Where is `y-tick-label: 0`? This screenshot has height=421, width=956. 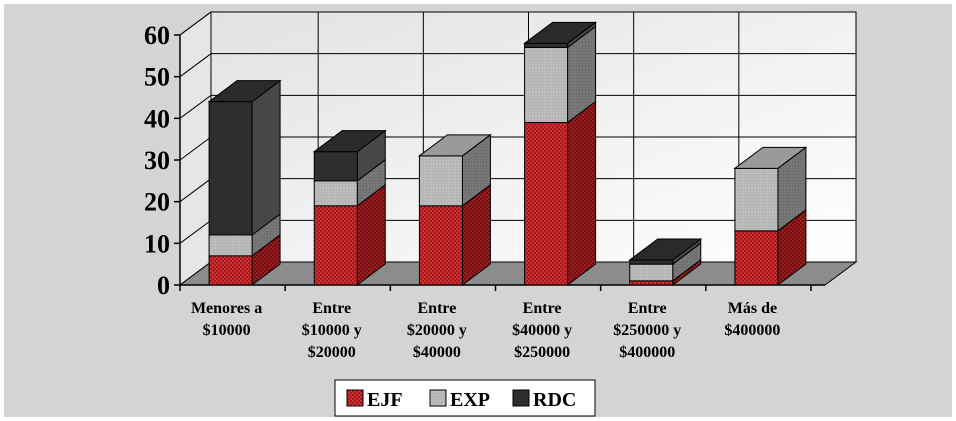
y-tick-label: 0 is located at coordinates (163, 285).